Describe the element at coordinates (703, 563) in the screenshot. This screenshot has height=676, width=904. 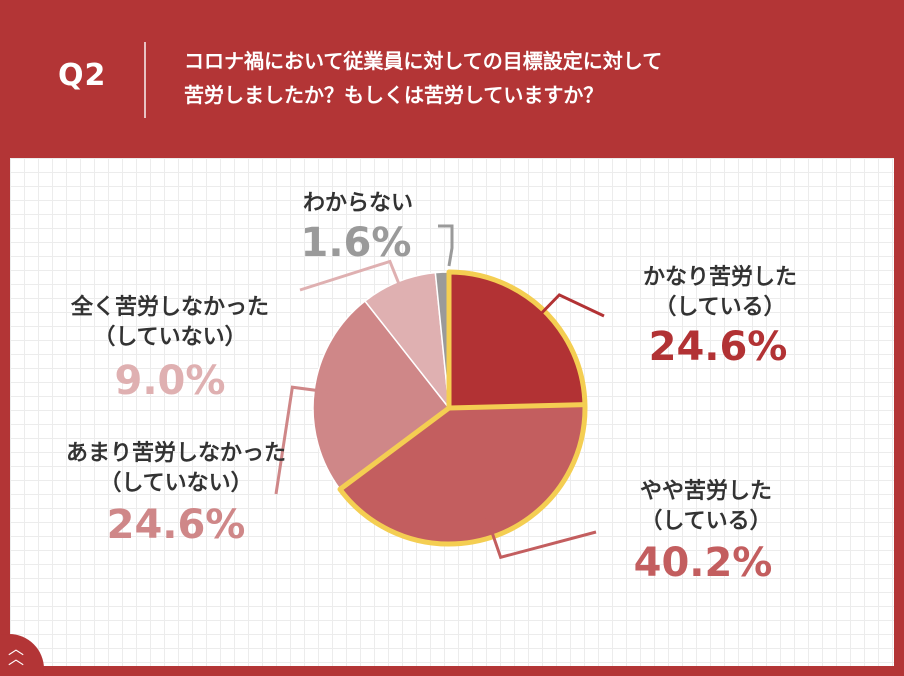
I see `slice-value-2: 40.2%` at that location.